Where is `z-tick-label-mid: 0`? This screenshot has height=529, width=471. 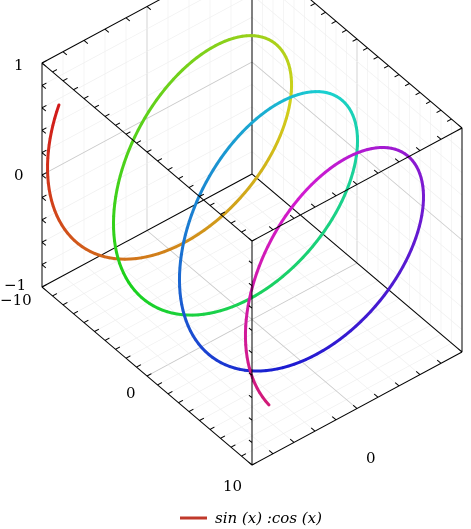
z-tick-label-mid: 0 is located at coordinates (19, 175).